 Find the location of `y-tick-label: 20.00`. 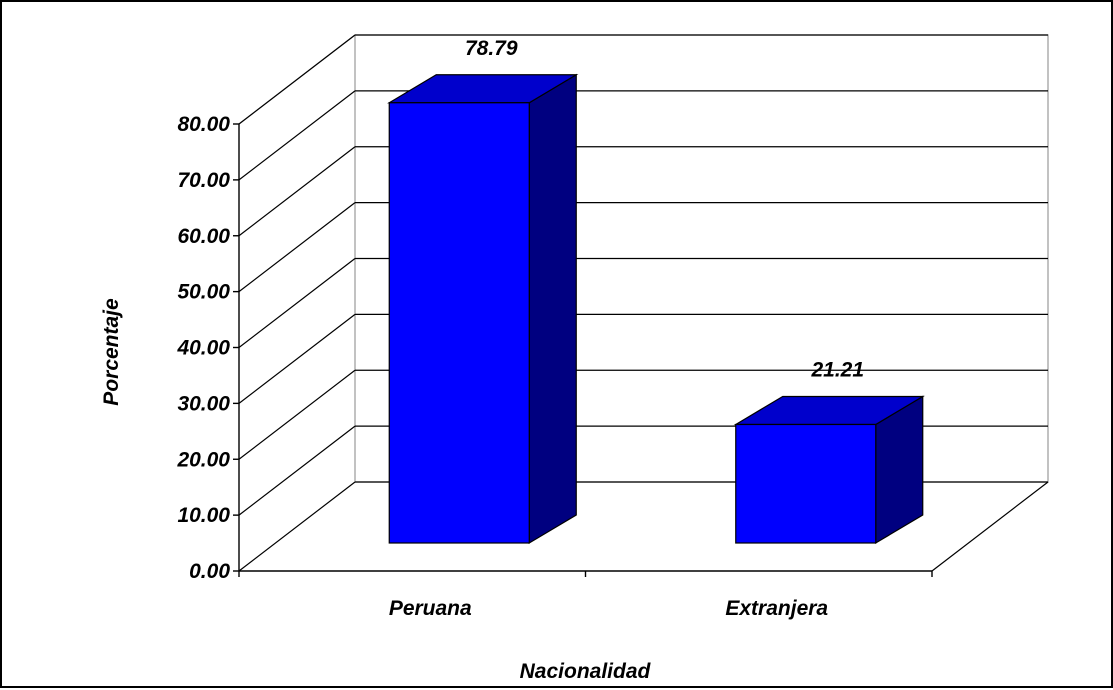

y-tick-label: 20.00 is located at coordinates (203, 459).